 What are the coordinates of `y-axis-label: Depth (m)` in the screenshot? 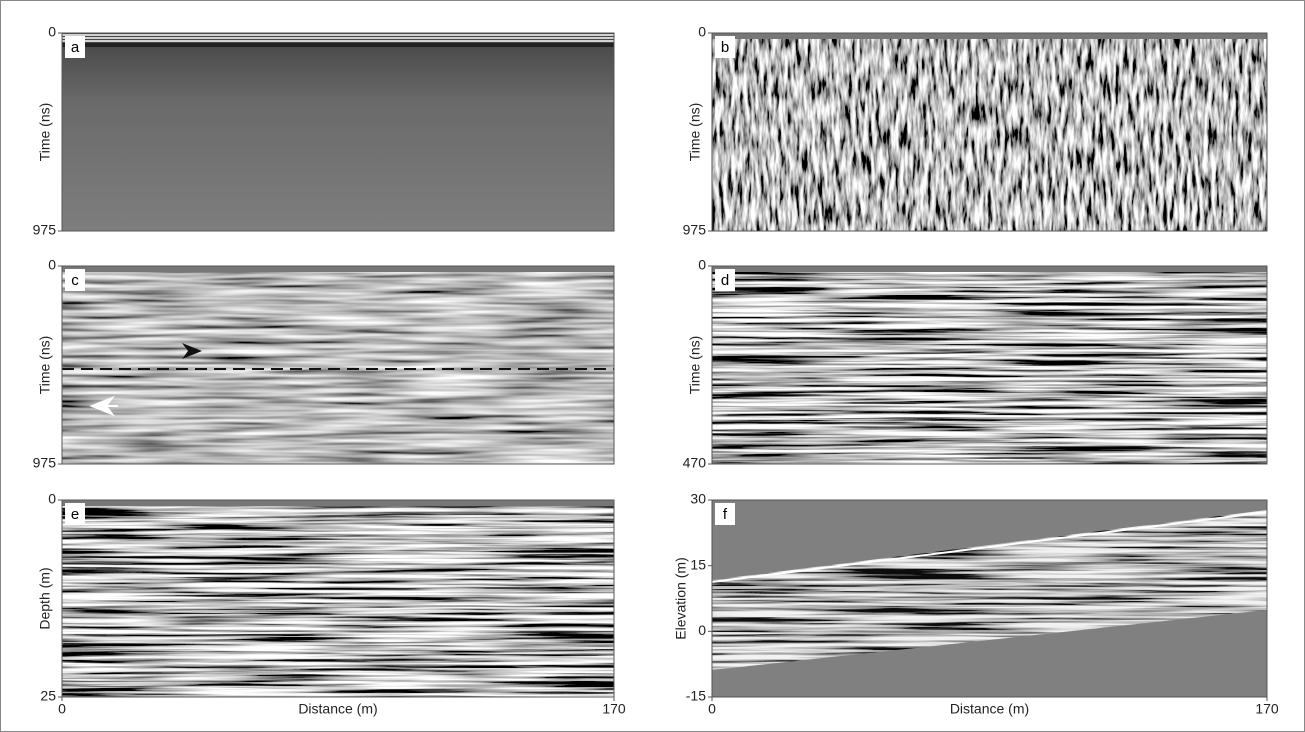 It's located at (45, 598).